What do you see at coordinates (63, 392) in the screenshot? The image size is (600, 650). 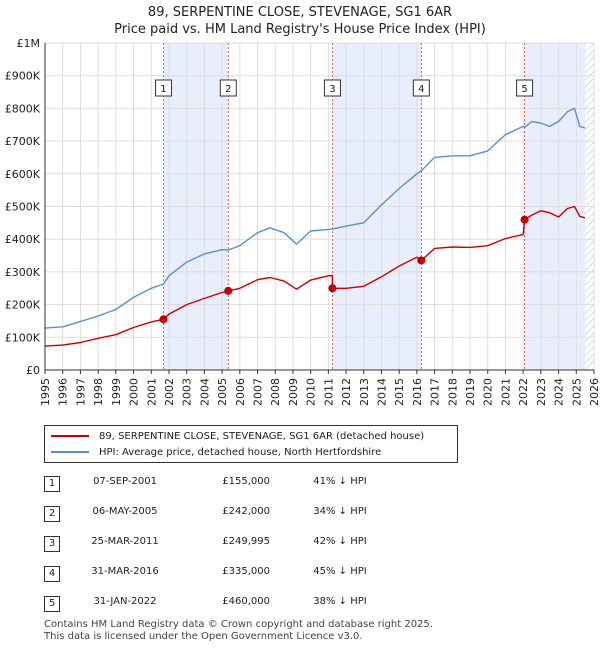 I see `x-tick-label: 1996` at bounding box center [63, 392].